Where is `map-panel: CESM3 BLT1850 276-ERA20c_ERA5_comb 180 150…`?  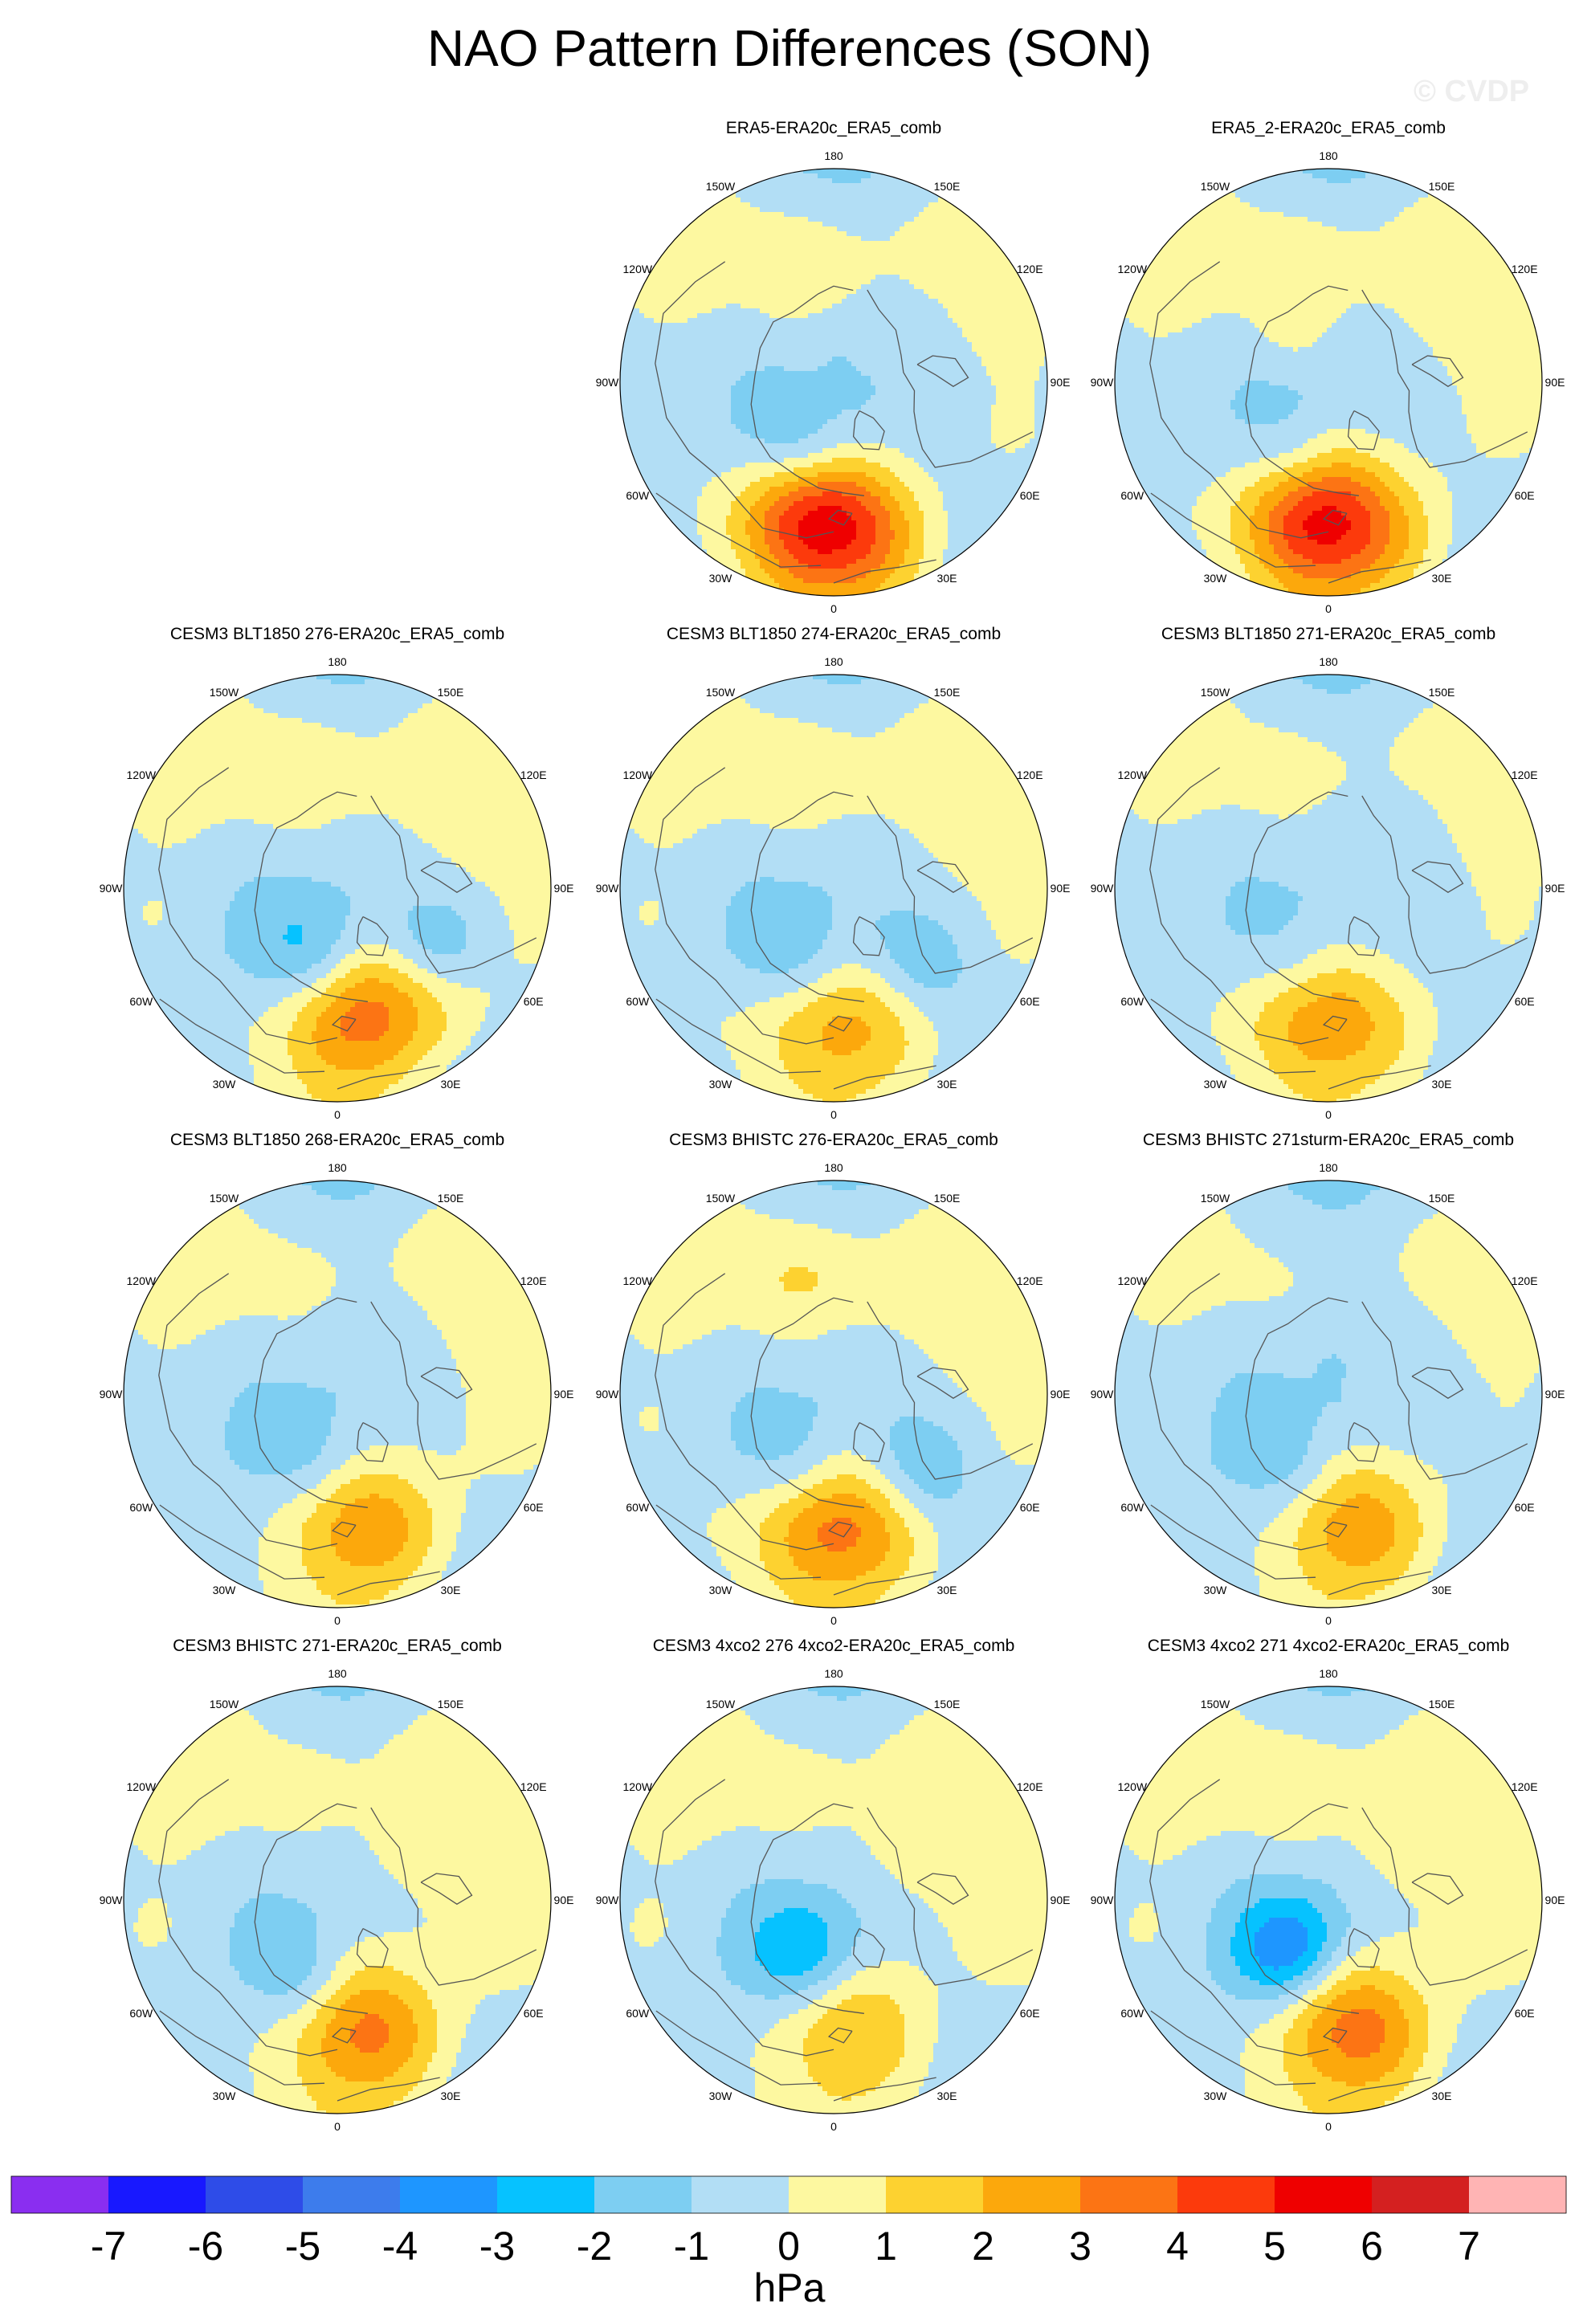
map-panel: CESM3 BLT1850 276-ERA20c_ERA5_comb 180 150… is located at coordinates (337, 879).